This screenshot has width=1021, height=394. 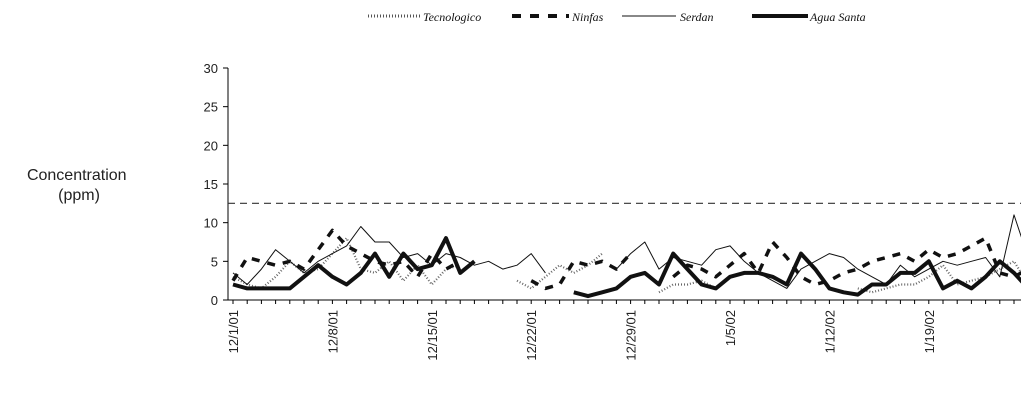 I want to click on x-tick-label: 12/29/01, so click(x=631, y=335).